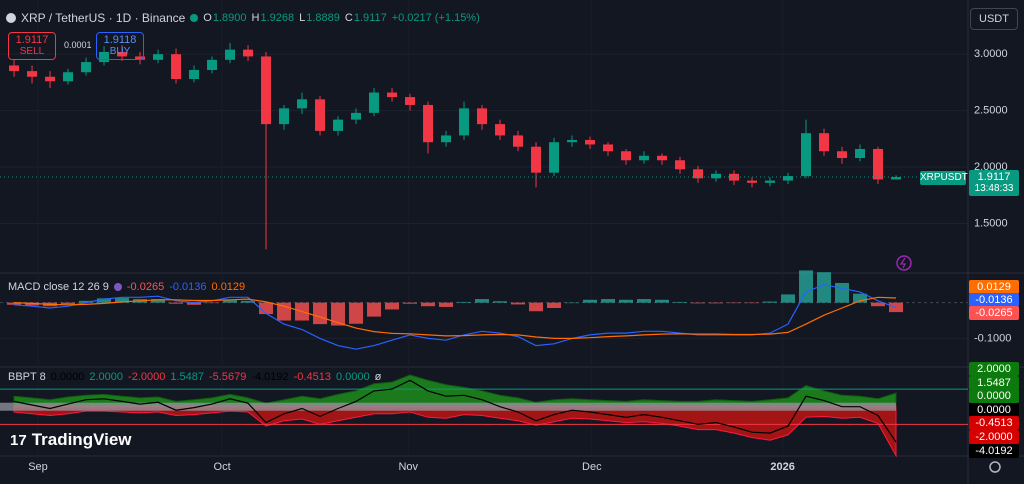  What do you see at coordinates (71, 440) in the screenshot?
I see `logo: 17 TradingView` at bounding box center [71, 440].